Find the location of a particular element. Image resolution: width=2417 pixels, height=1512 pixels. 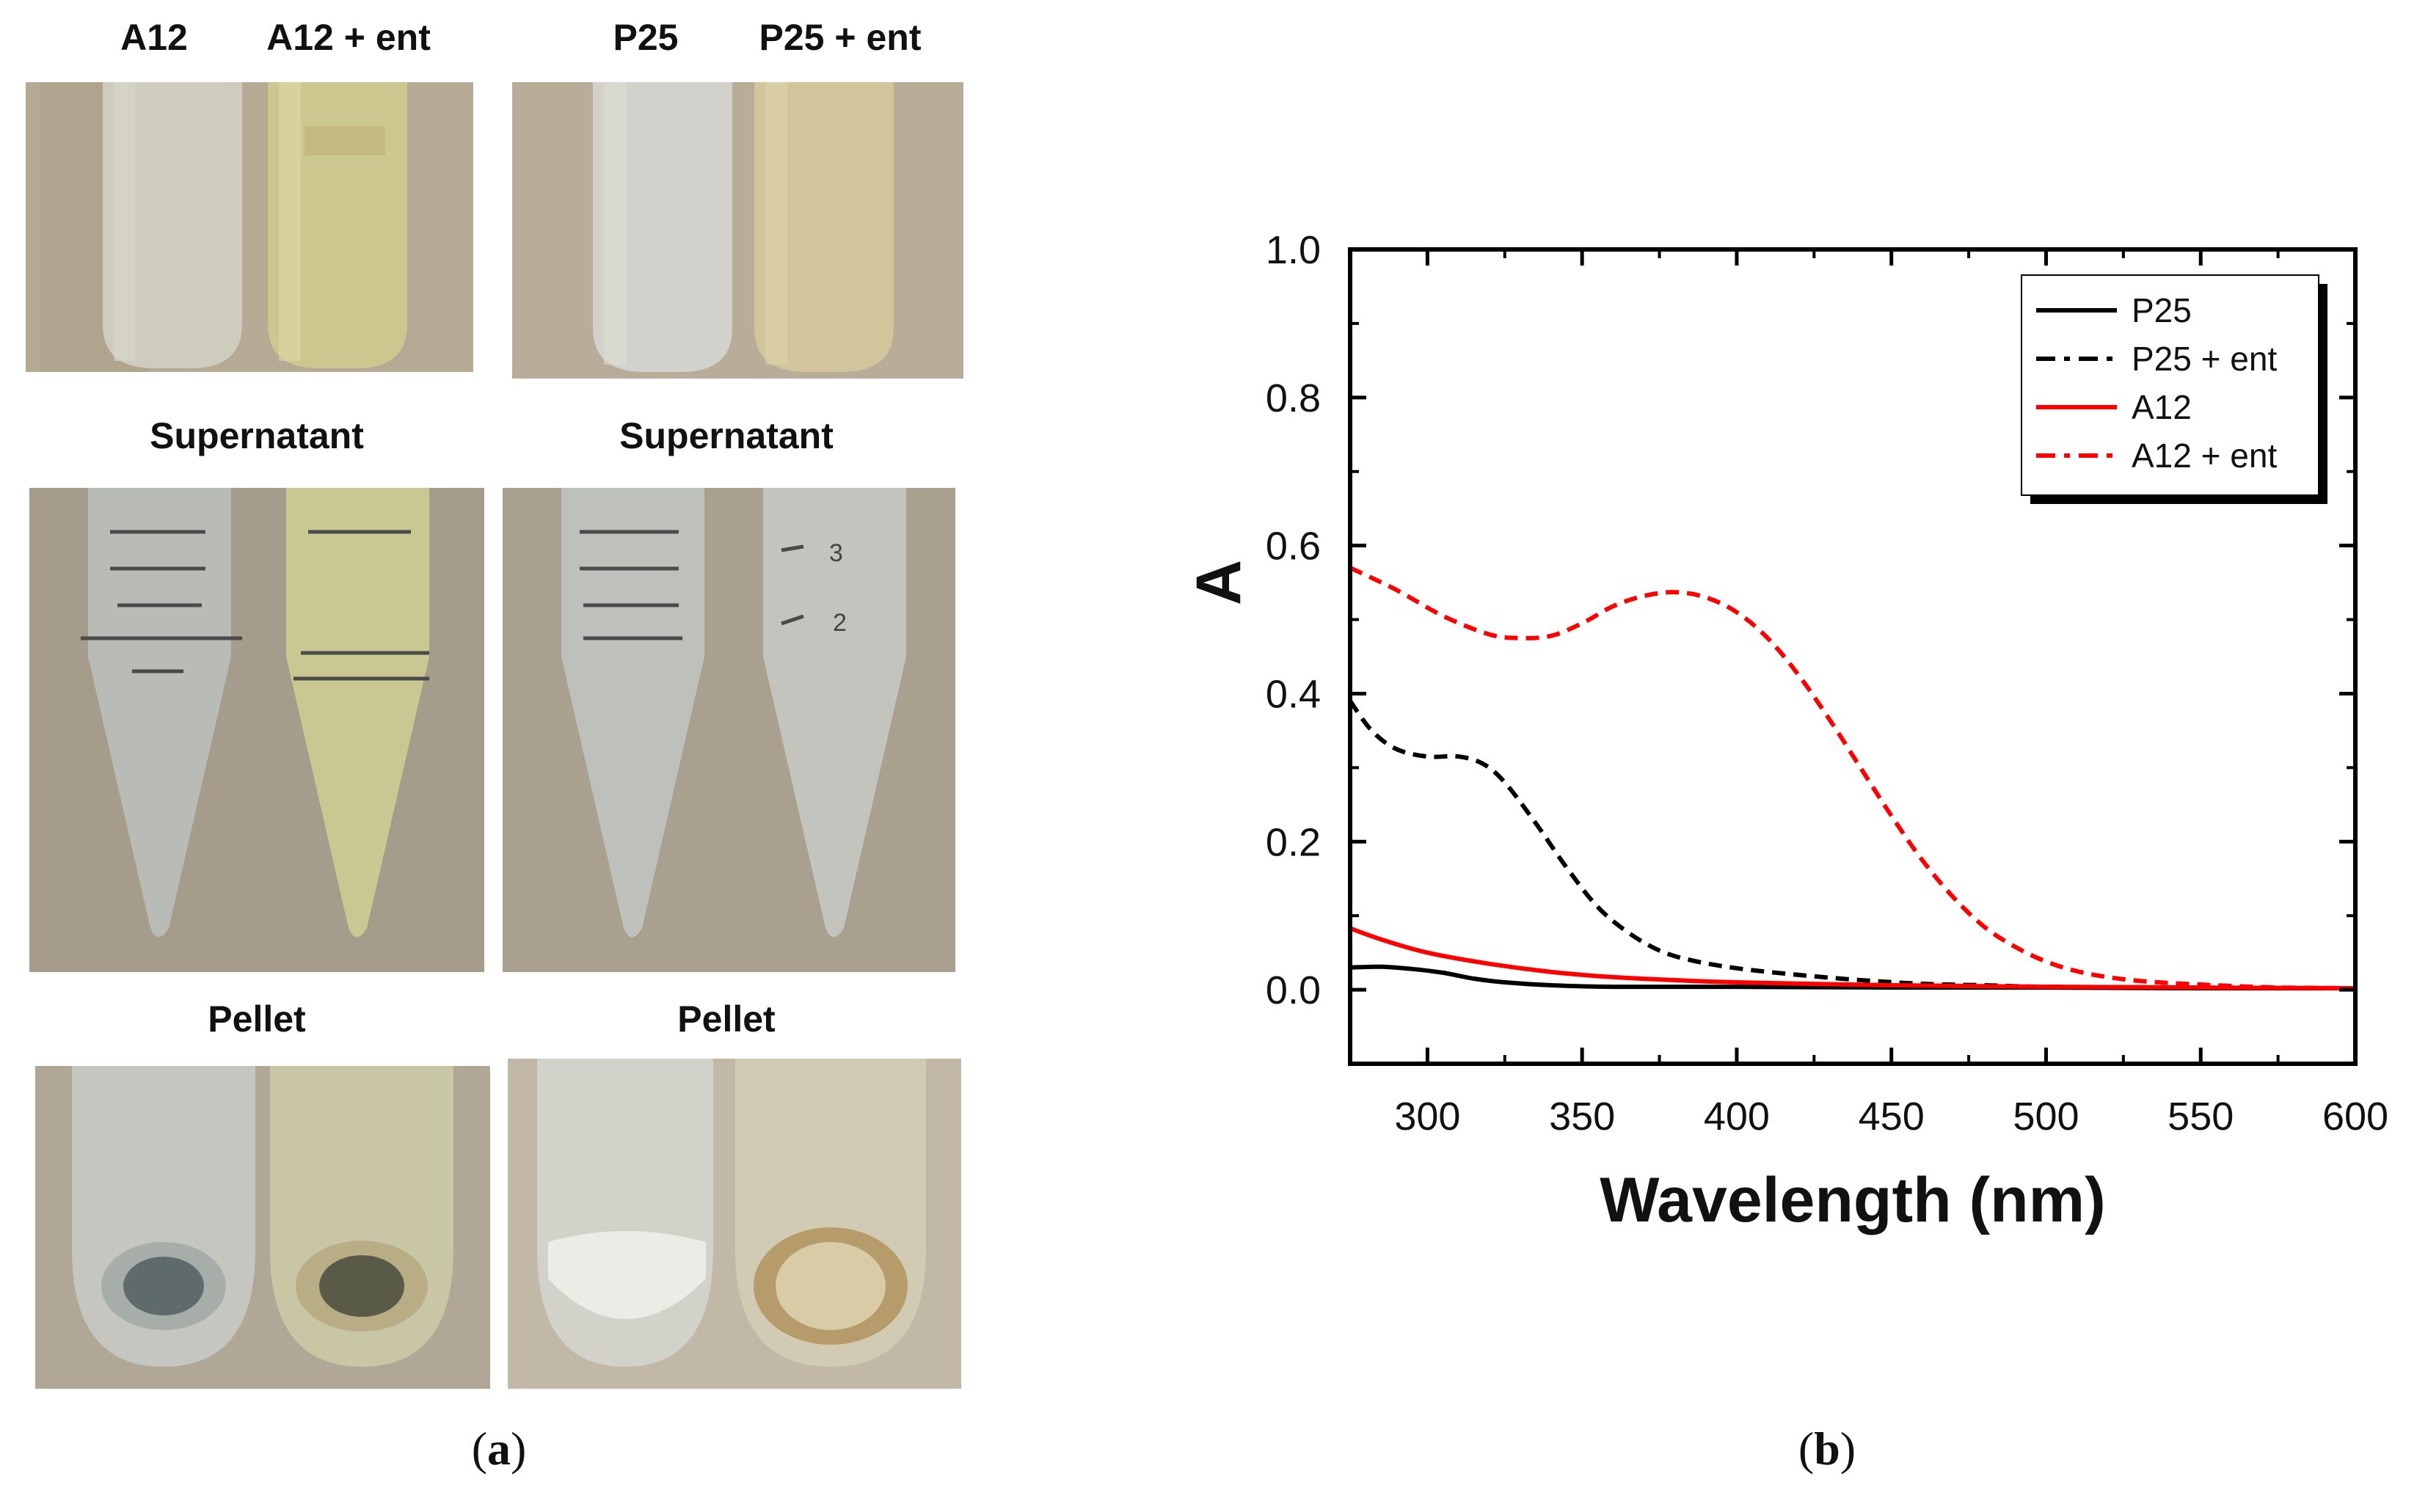

label-p25-ent: P25 + ent is located at coordinates (841, 38).